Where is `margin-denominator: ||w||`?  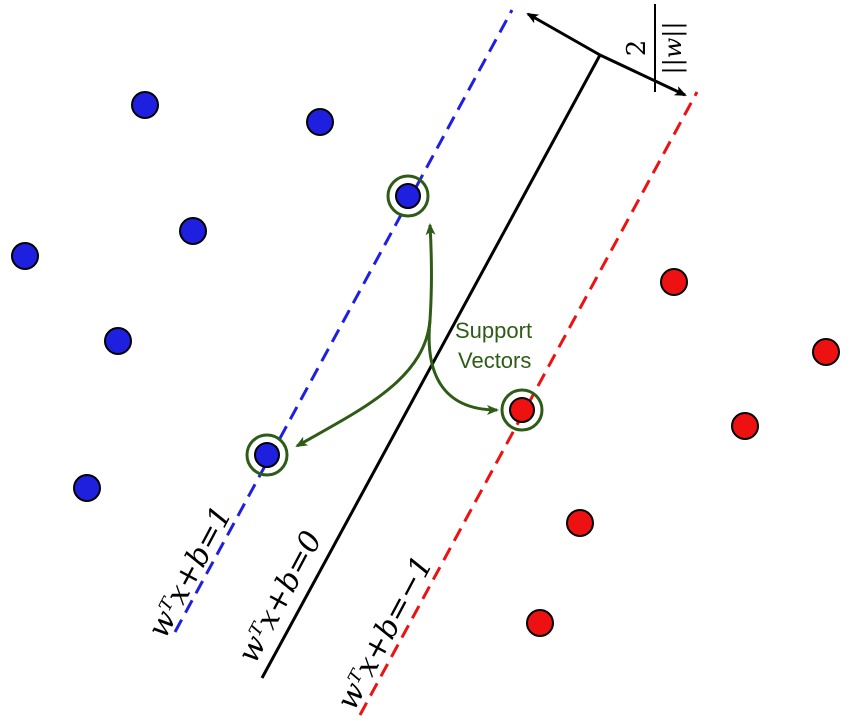
margin-denominator: ||w|| is located at coordinates (673, 48).